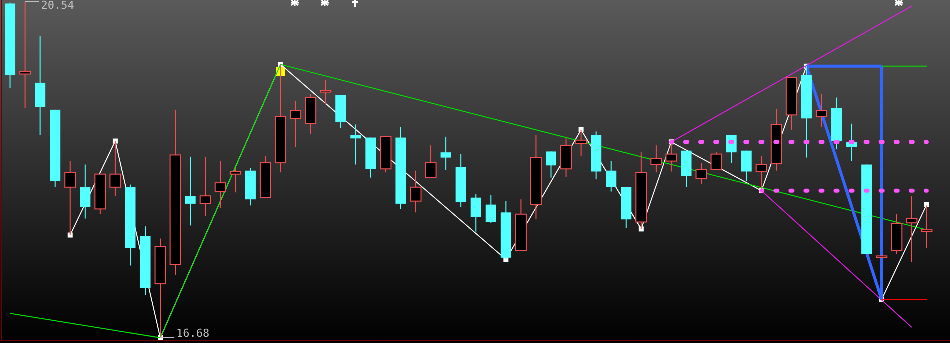 The height and width of the screenshot is (343, 950). I want to click on annotation: 16.68, so click(193, 333).